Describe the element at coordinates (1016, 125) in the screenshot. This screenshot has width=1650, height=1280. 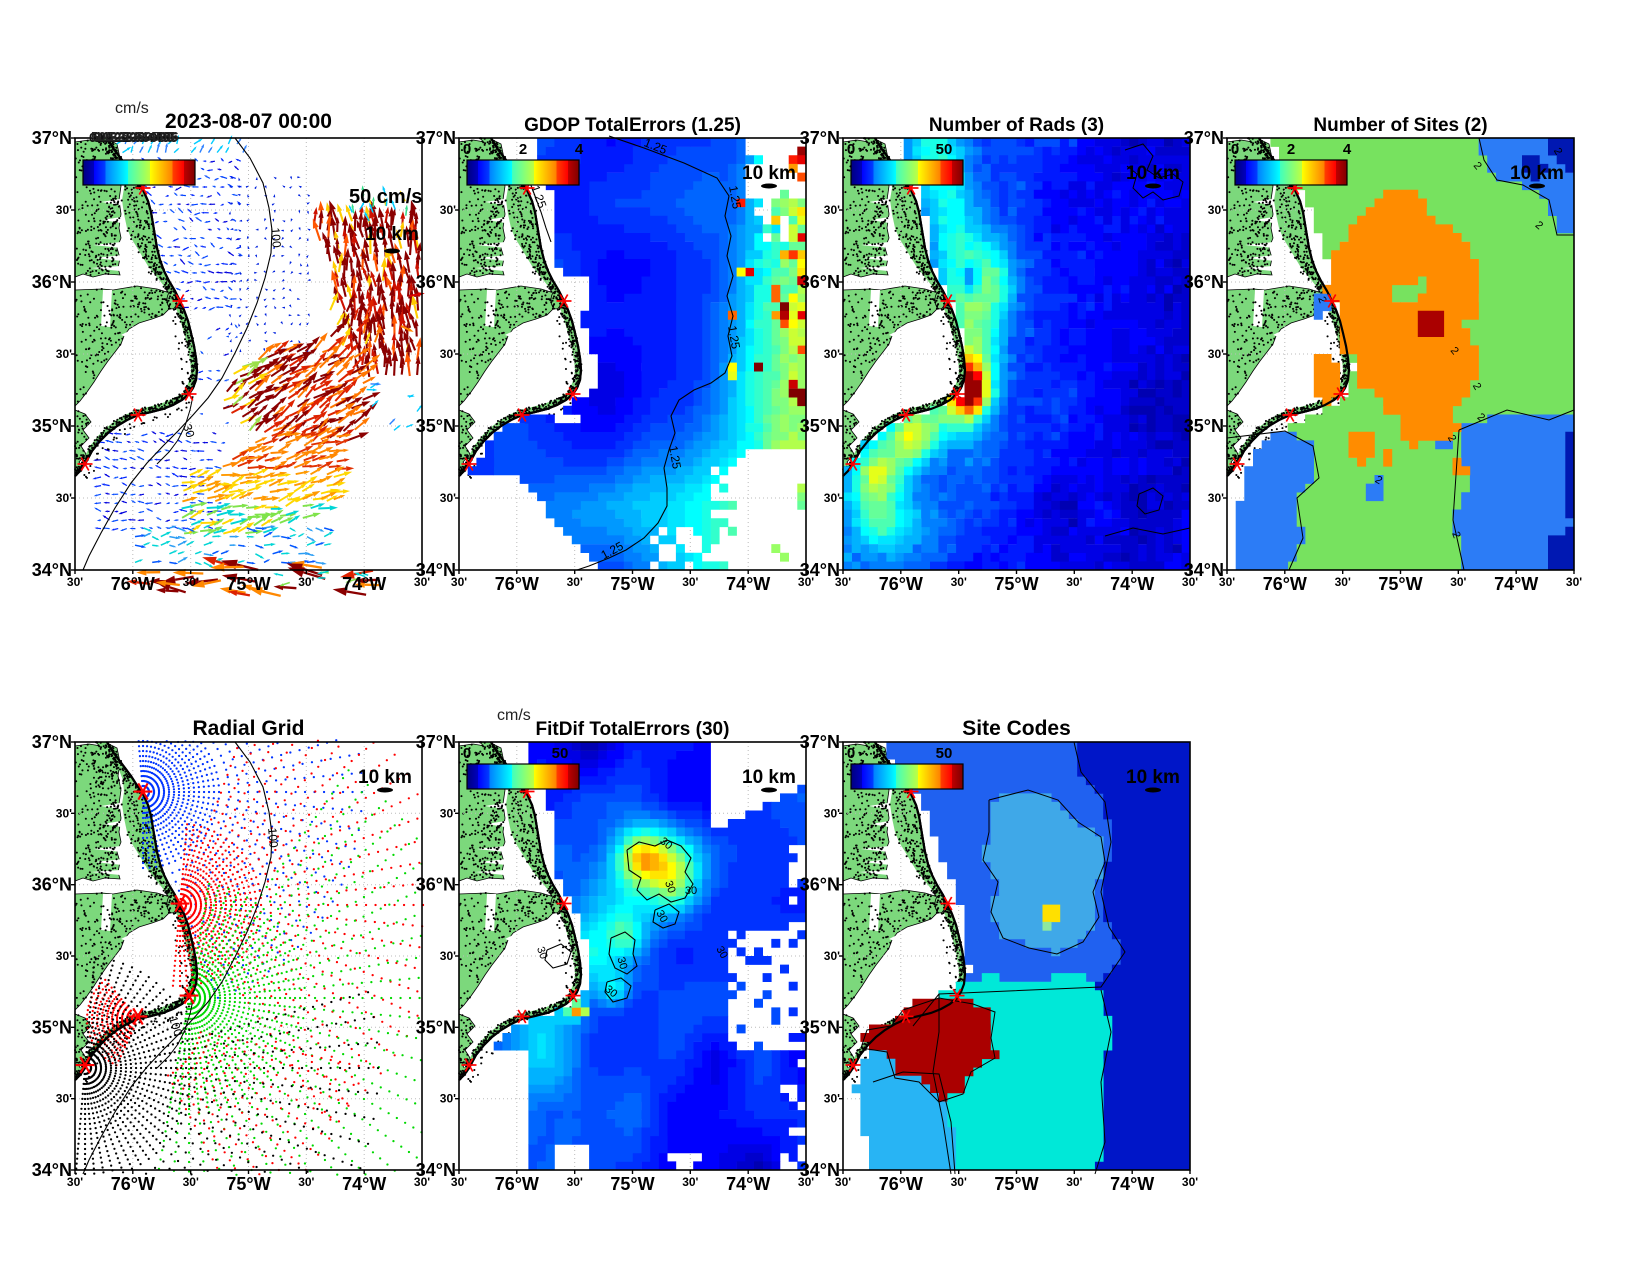
I see `svg-text: Number of Rads (3)` at that location.